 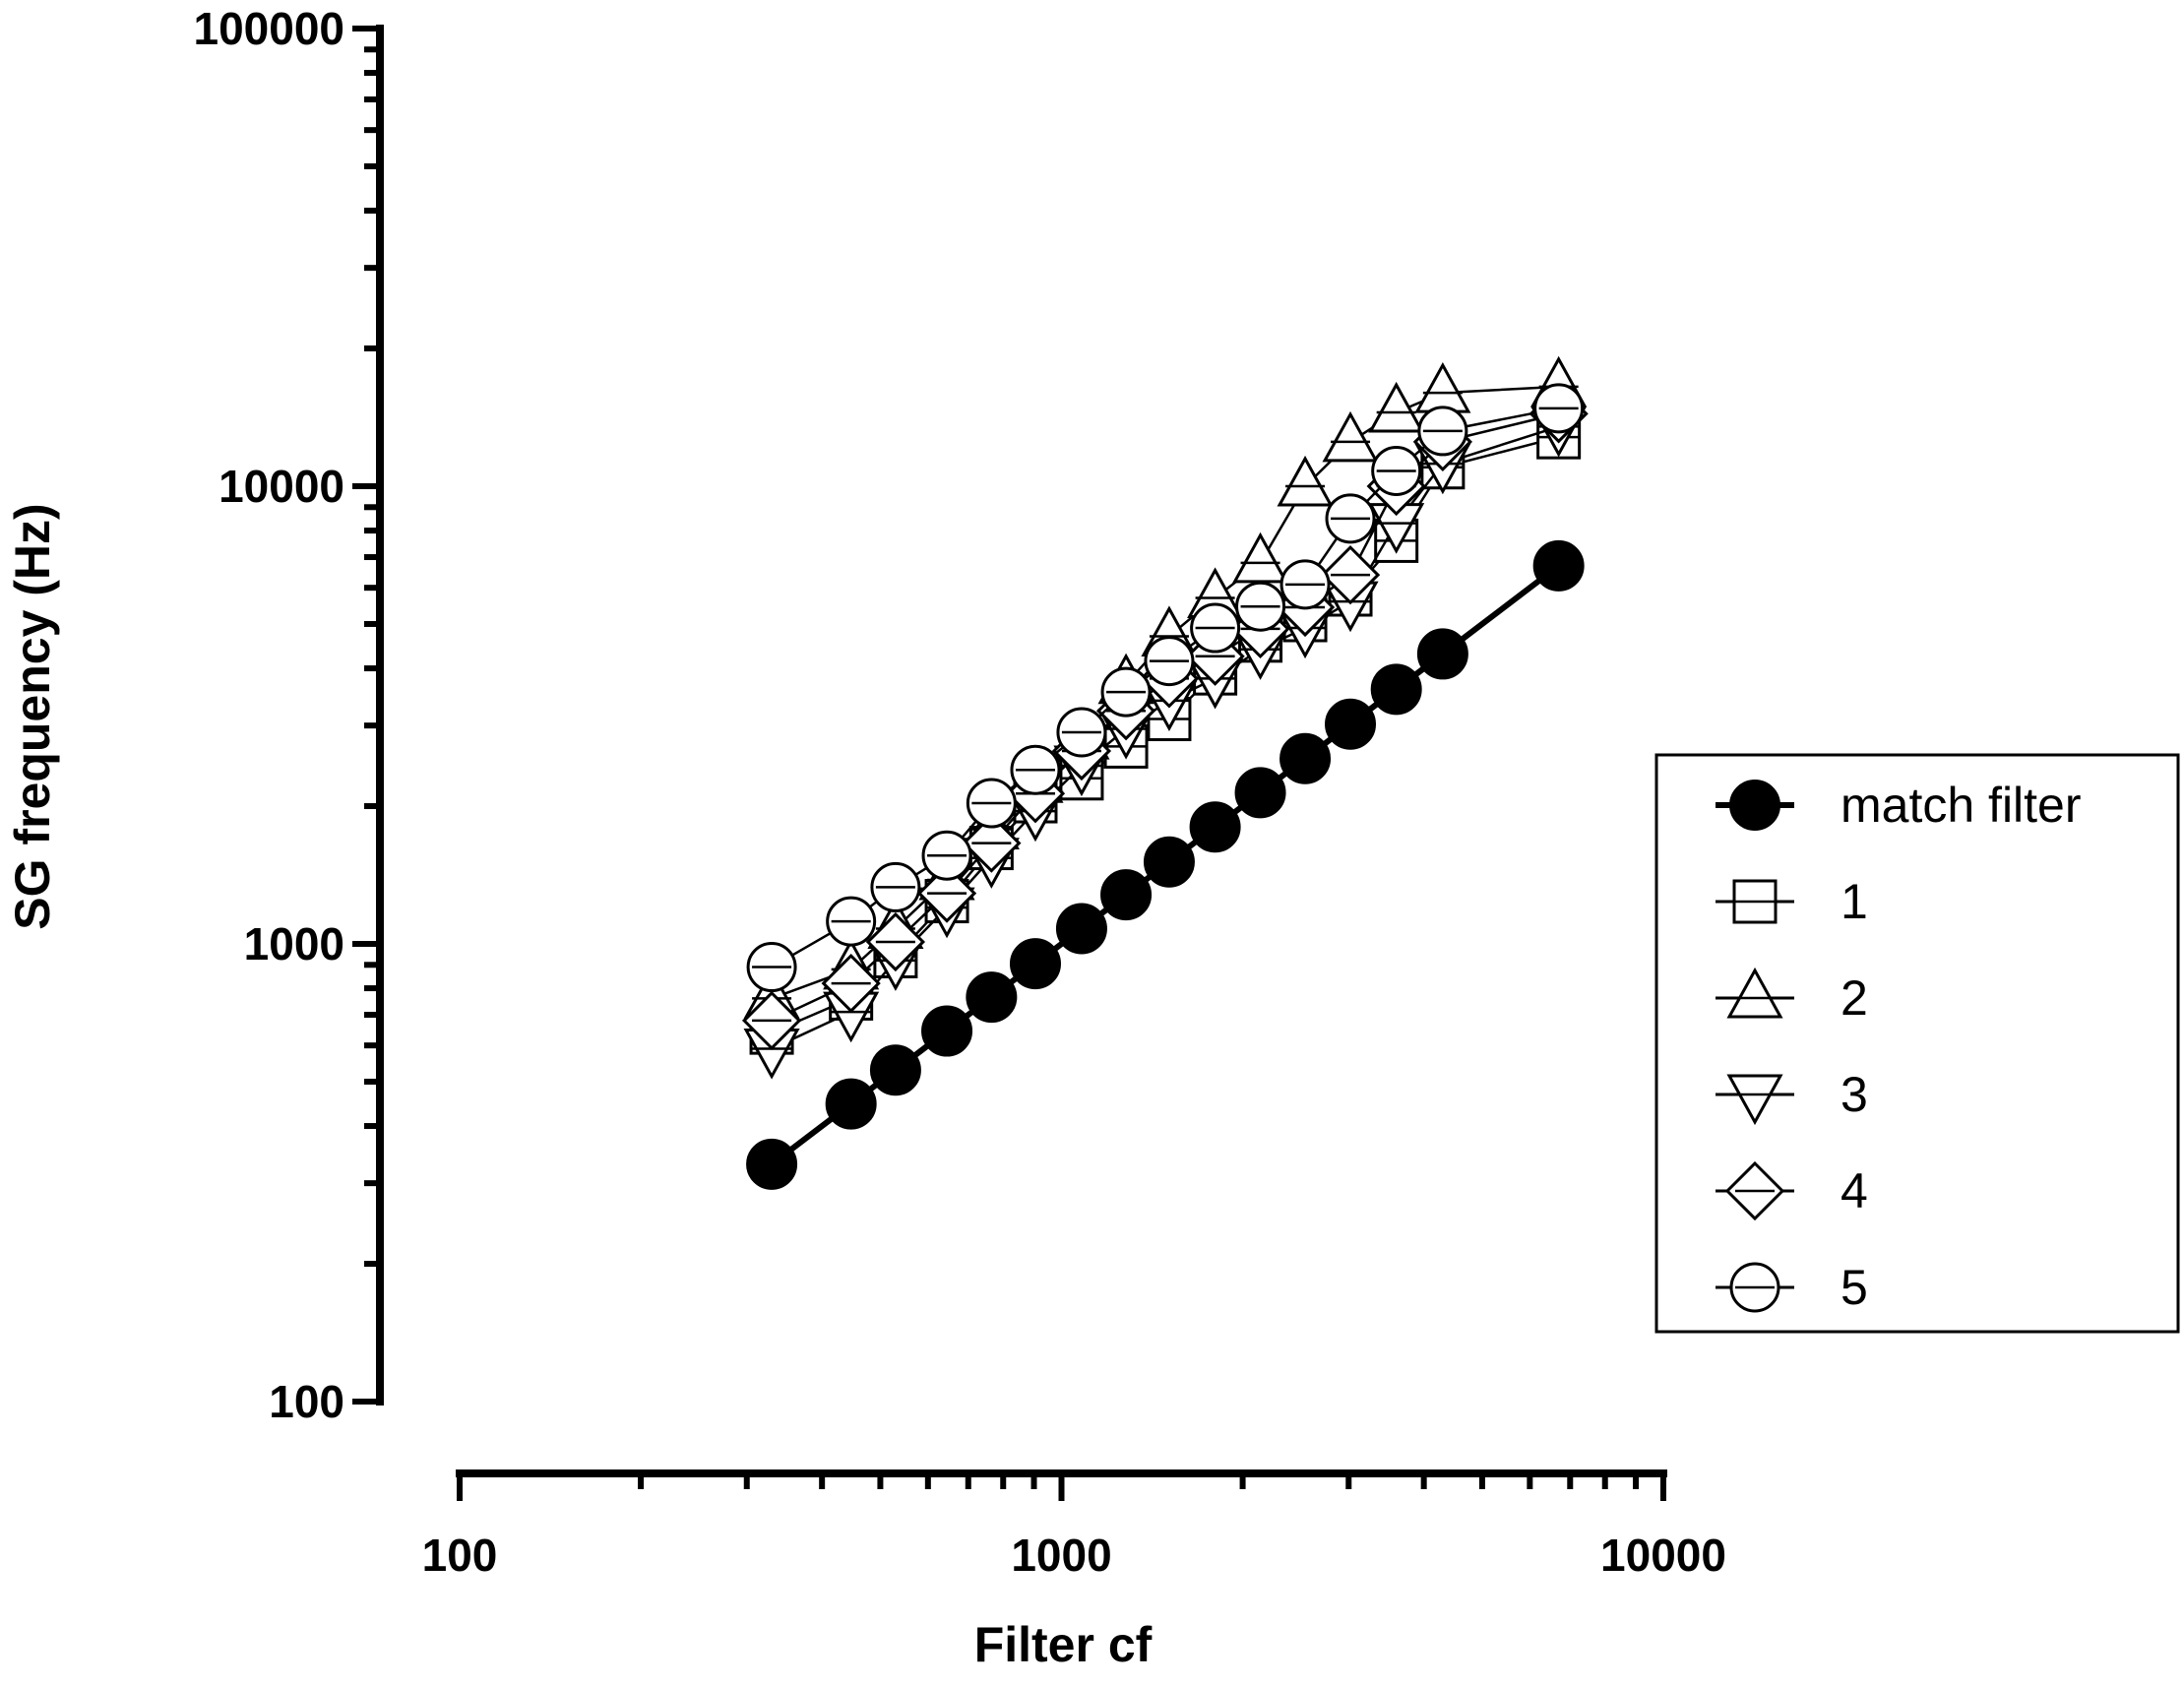 I want to click on x-axis-title: Filter cf, so click(x=1063, y=1644).